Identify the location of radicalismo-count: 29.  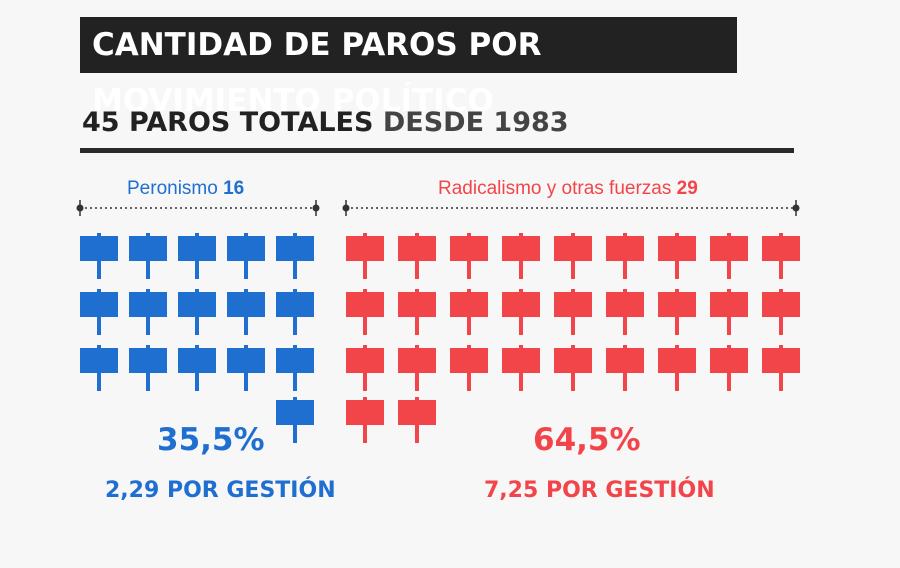
(687, 188).